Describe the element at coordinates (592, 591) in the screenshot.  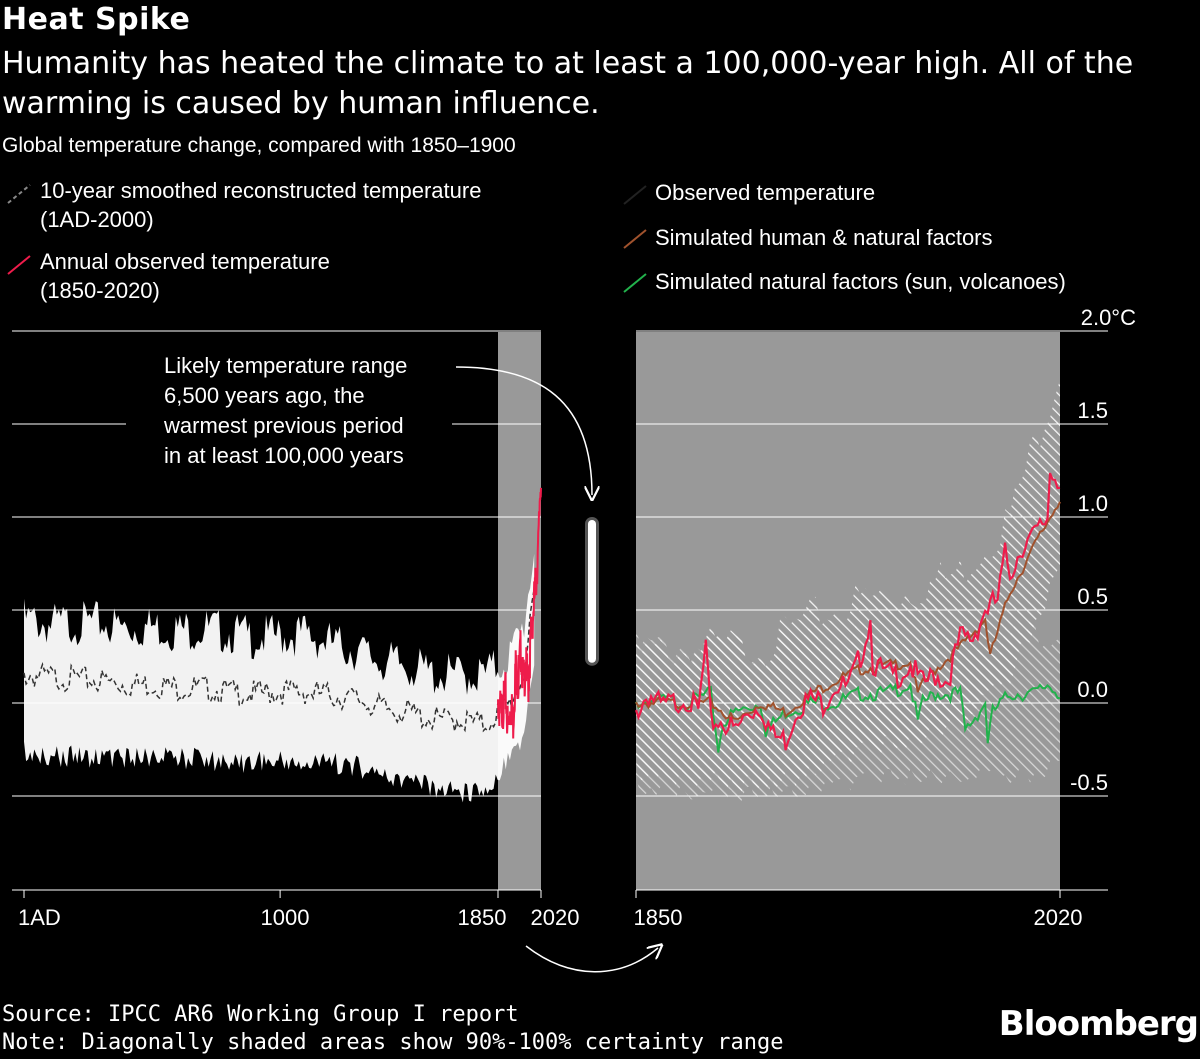
I see `likely-range-bar-inner` at that location.